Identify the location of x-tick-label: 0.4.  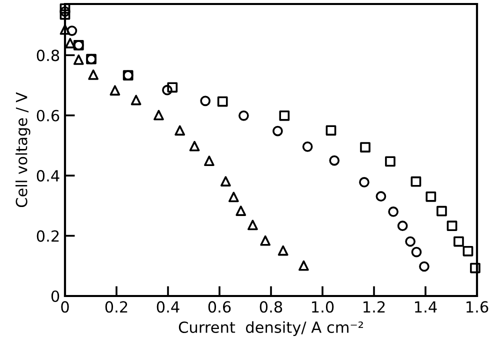
(168, 307).